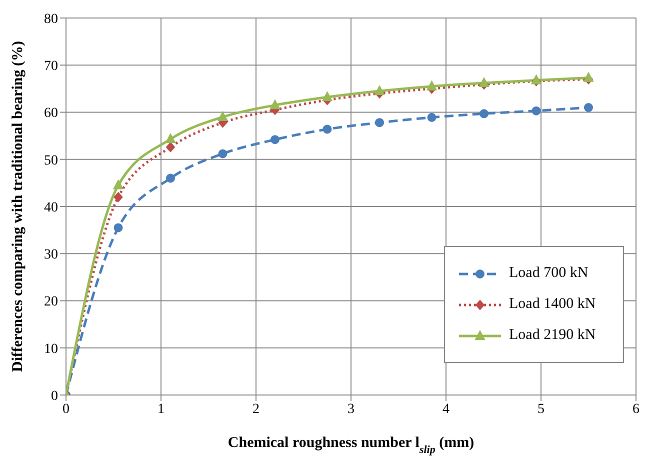 This screenshot has width=654, height=470. I want to click on legend-label: Load 2190 kN, so click(552, 335).